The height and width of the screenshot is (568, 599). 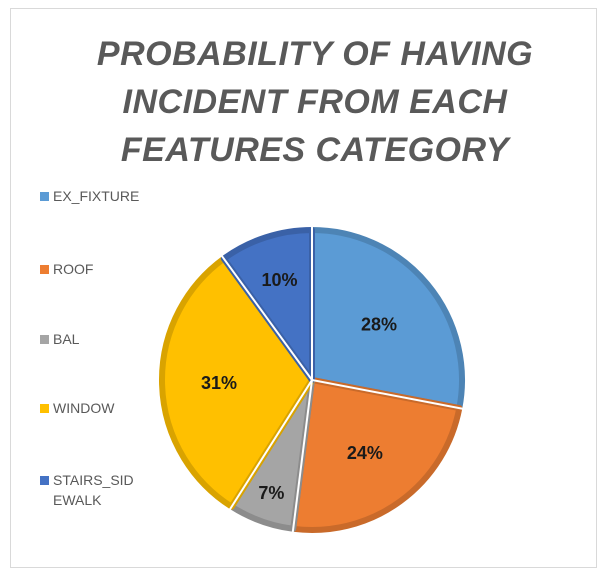 I want to click on legend-item-stairs-sidewalk: STAIRS_SIDEWALK, so click(x=90, y=490).